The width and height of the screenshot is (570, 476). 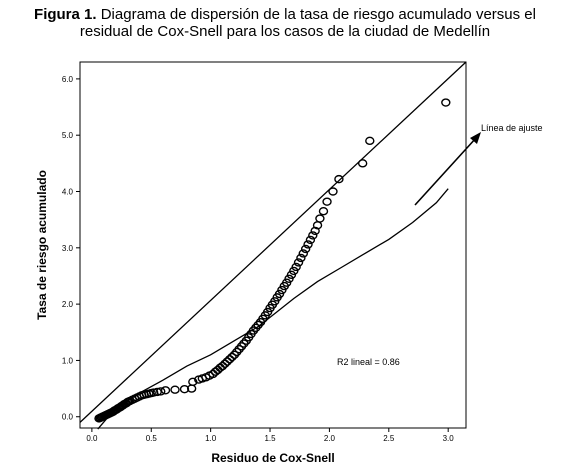 What do you see at coordinates (211, 438) in the screenshot?
I see `x-tick-label: 1.0` at bounding box center [211, 438].